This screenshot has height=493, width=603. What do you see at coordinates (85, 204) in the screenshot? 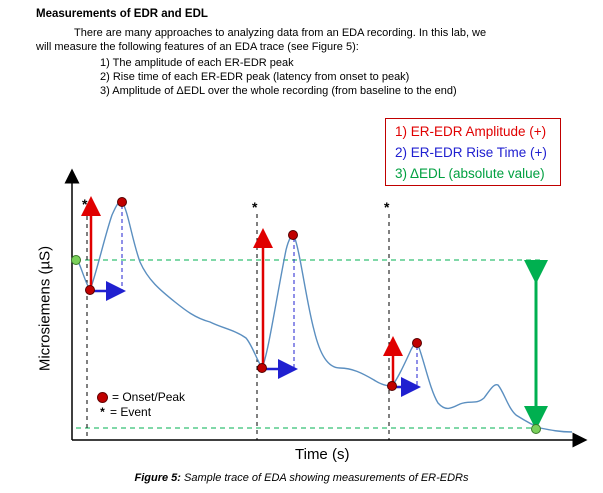
I see `event-star-1: *` at bounding box center [85, 204].